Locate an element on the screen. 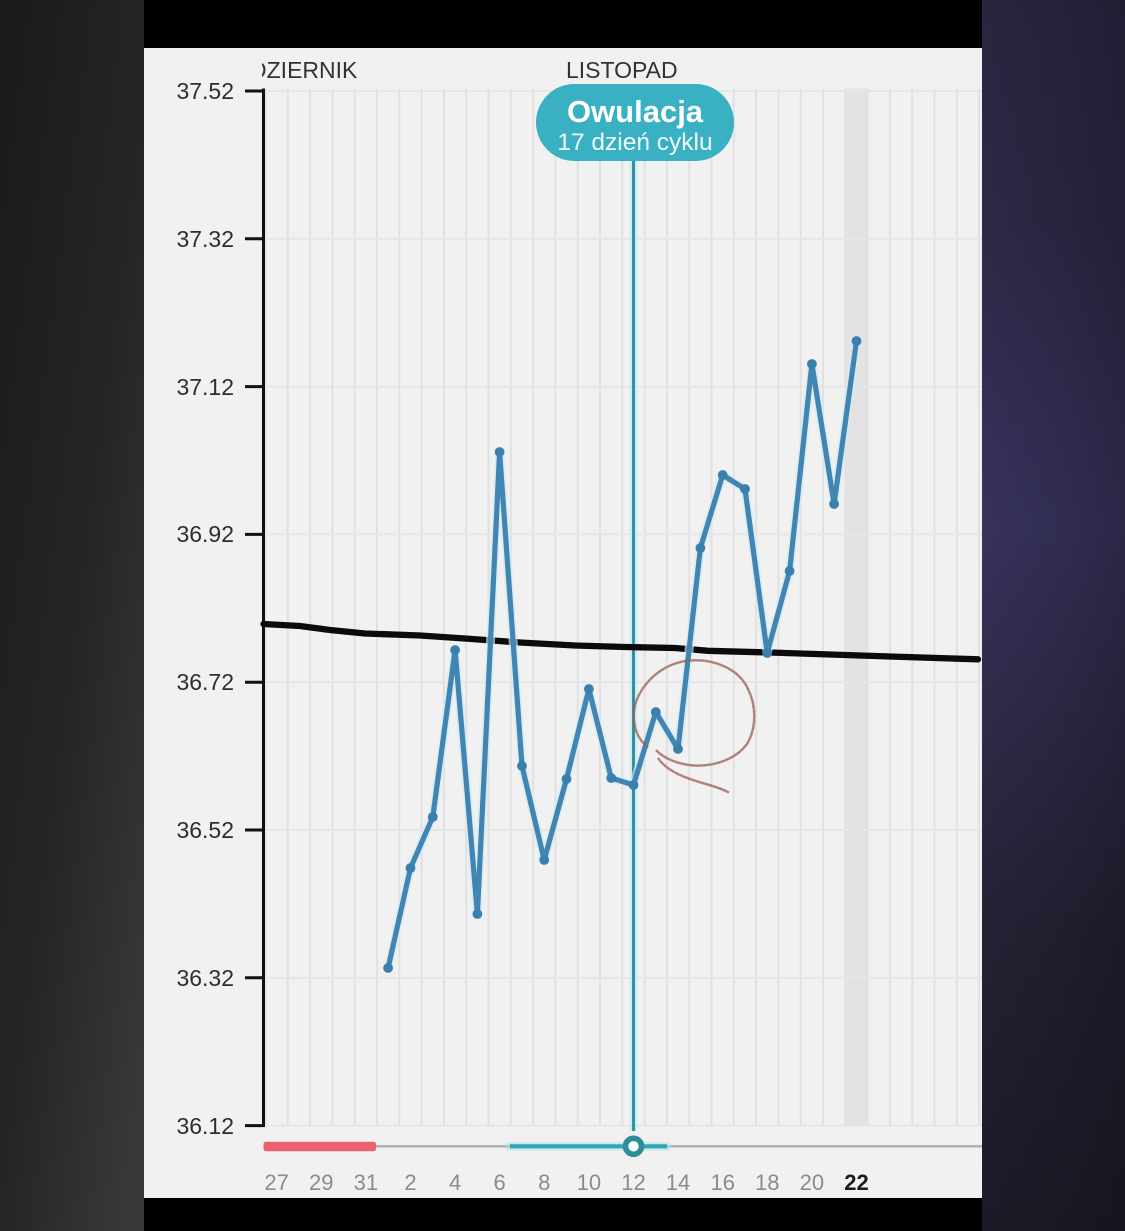  svg-text: PAŹDZIERNIK is located at coordinates (282, 70).